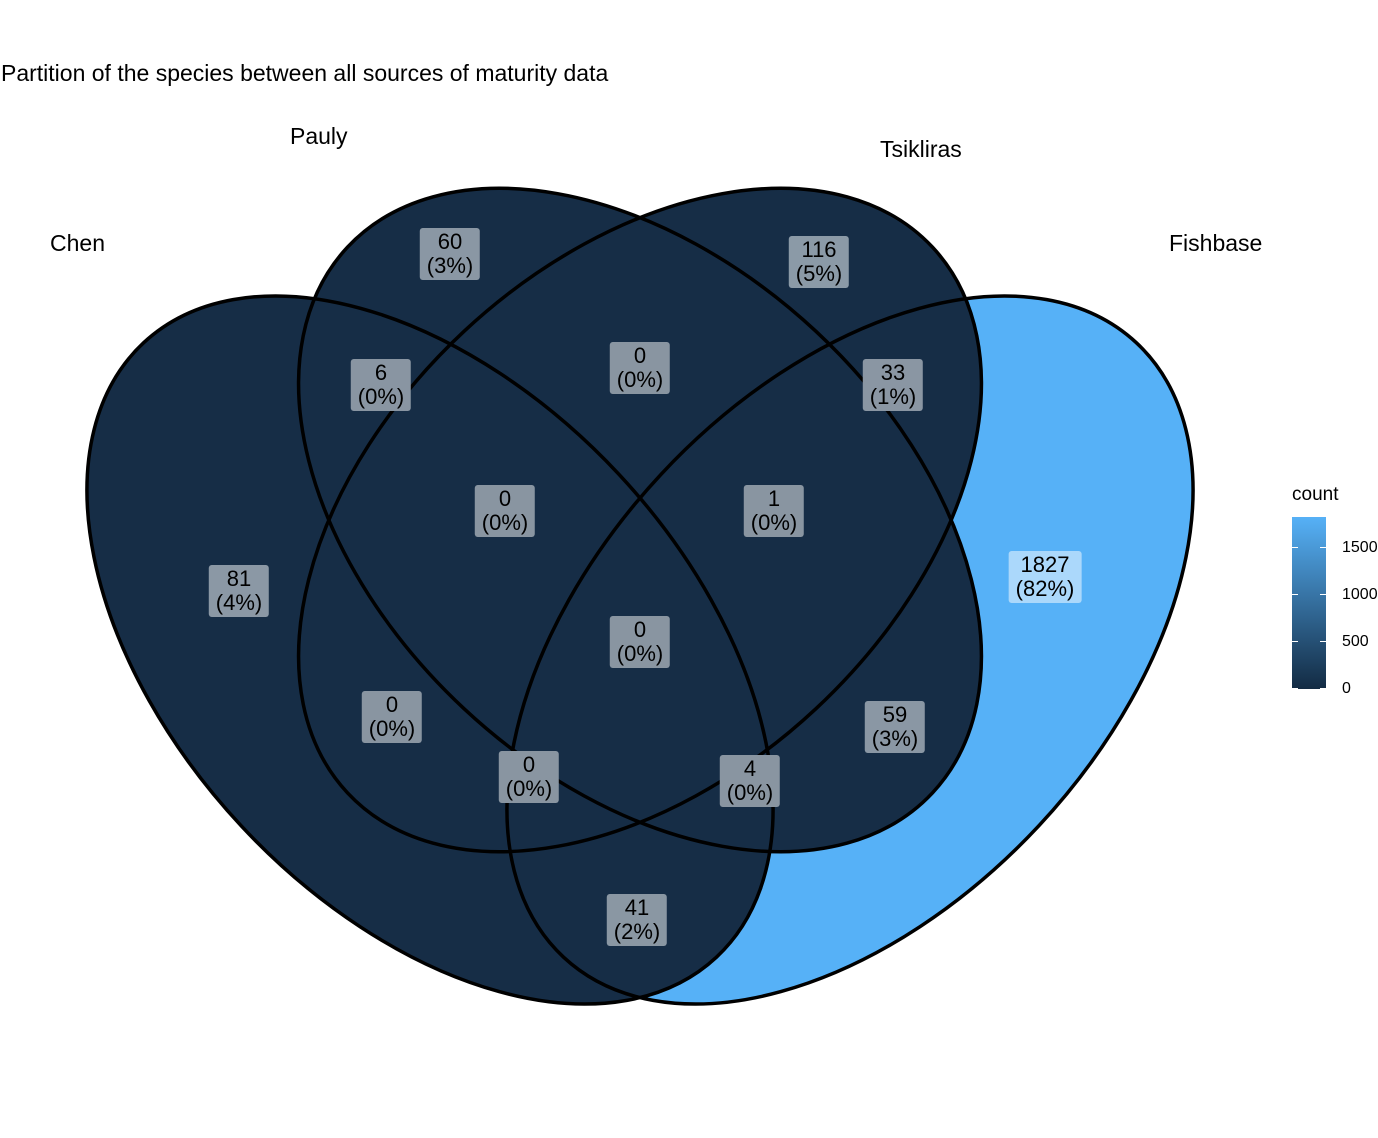  I want to click on region-count: 81, so click(239, 578).